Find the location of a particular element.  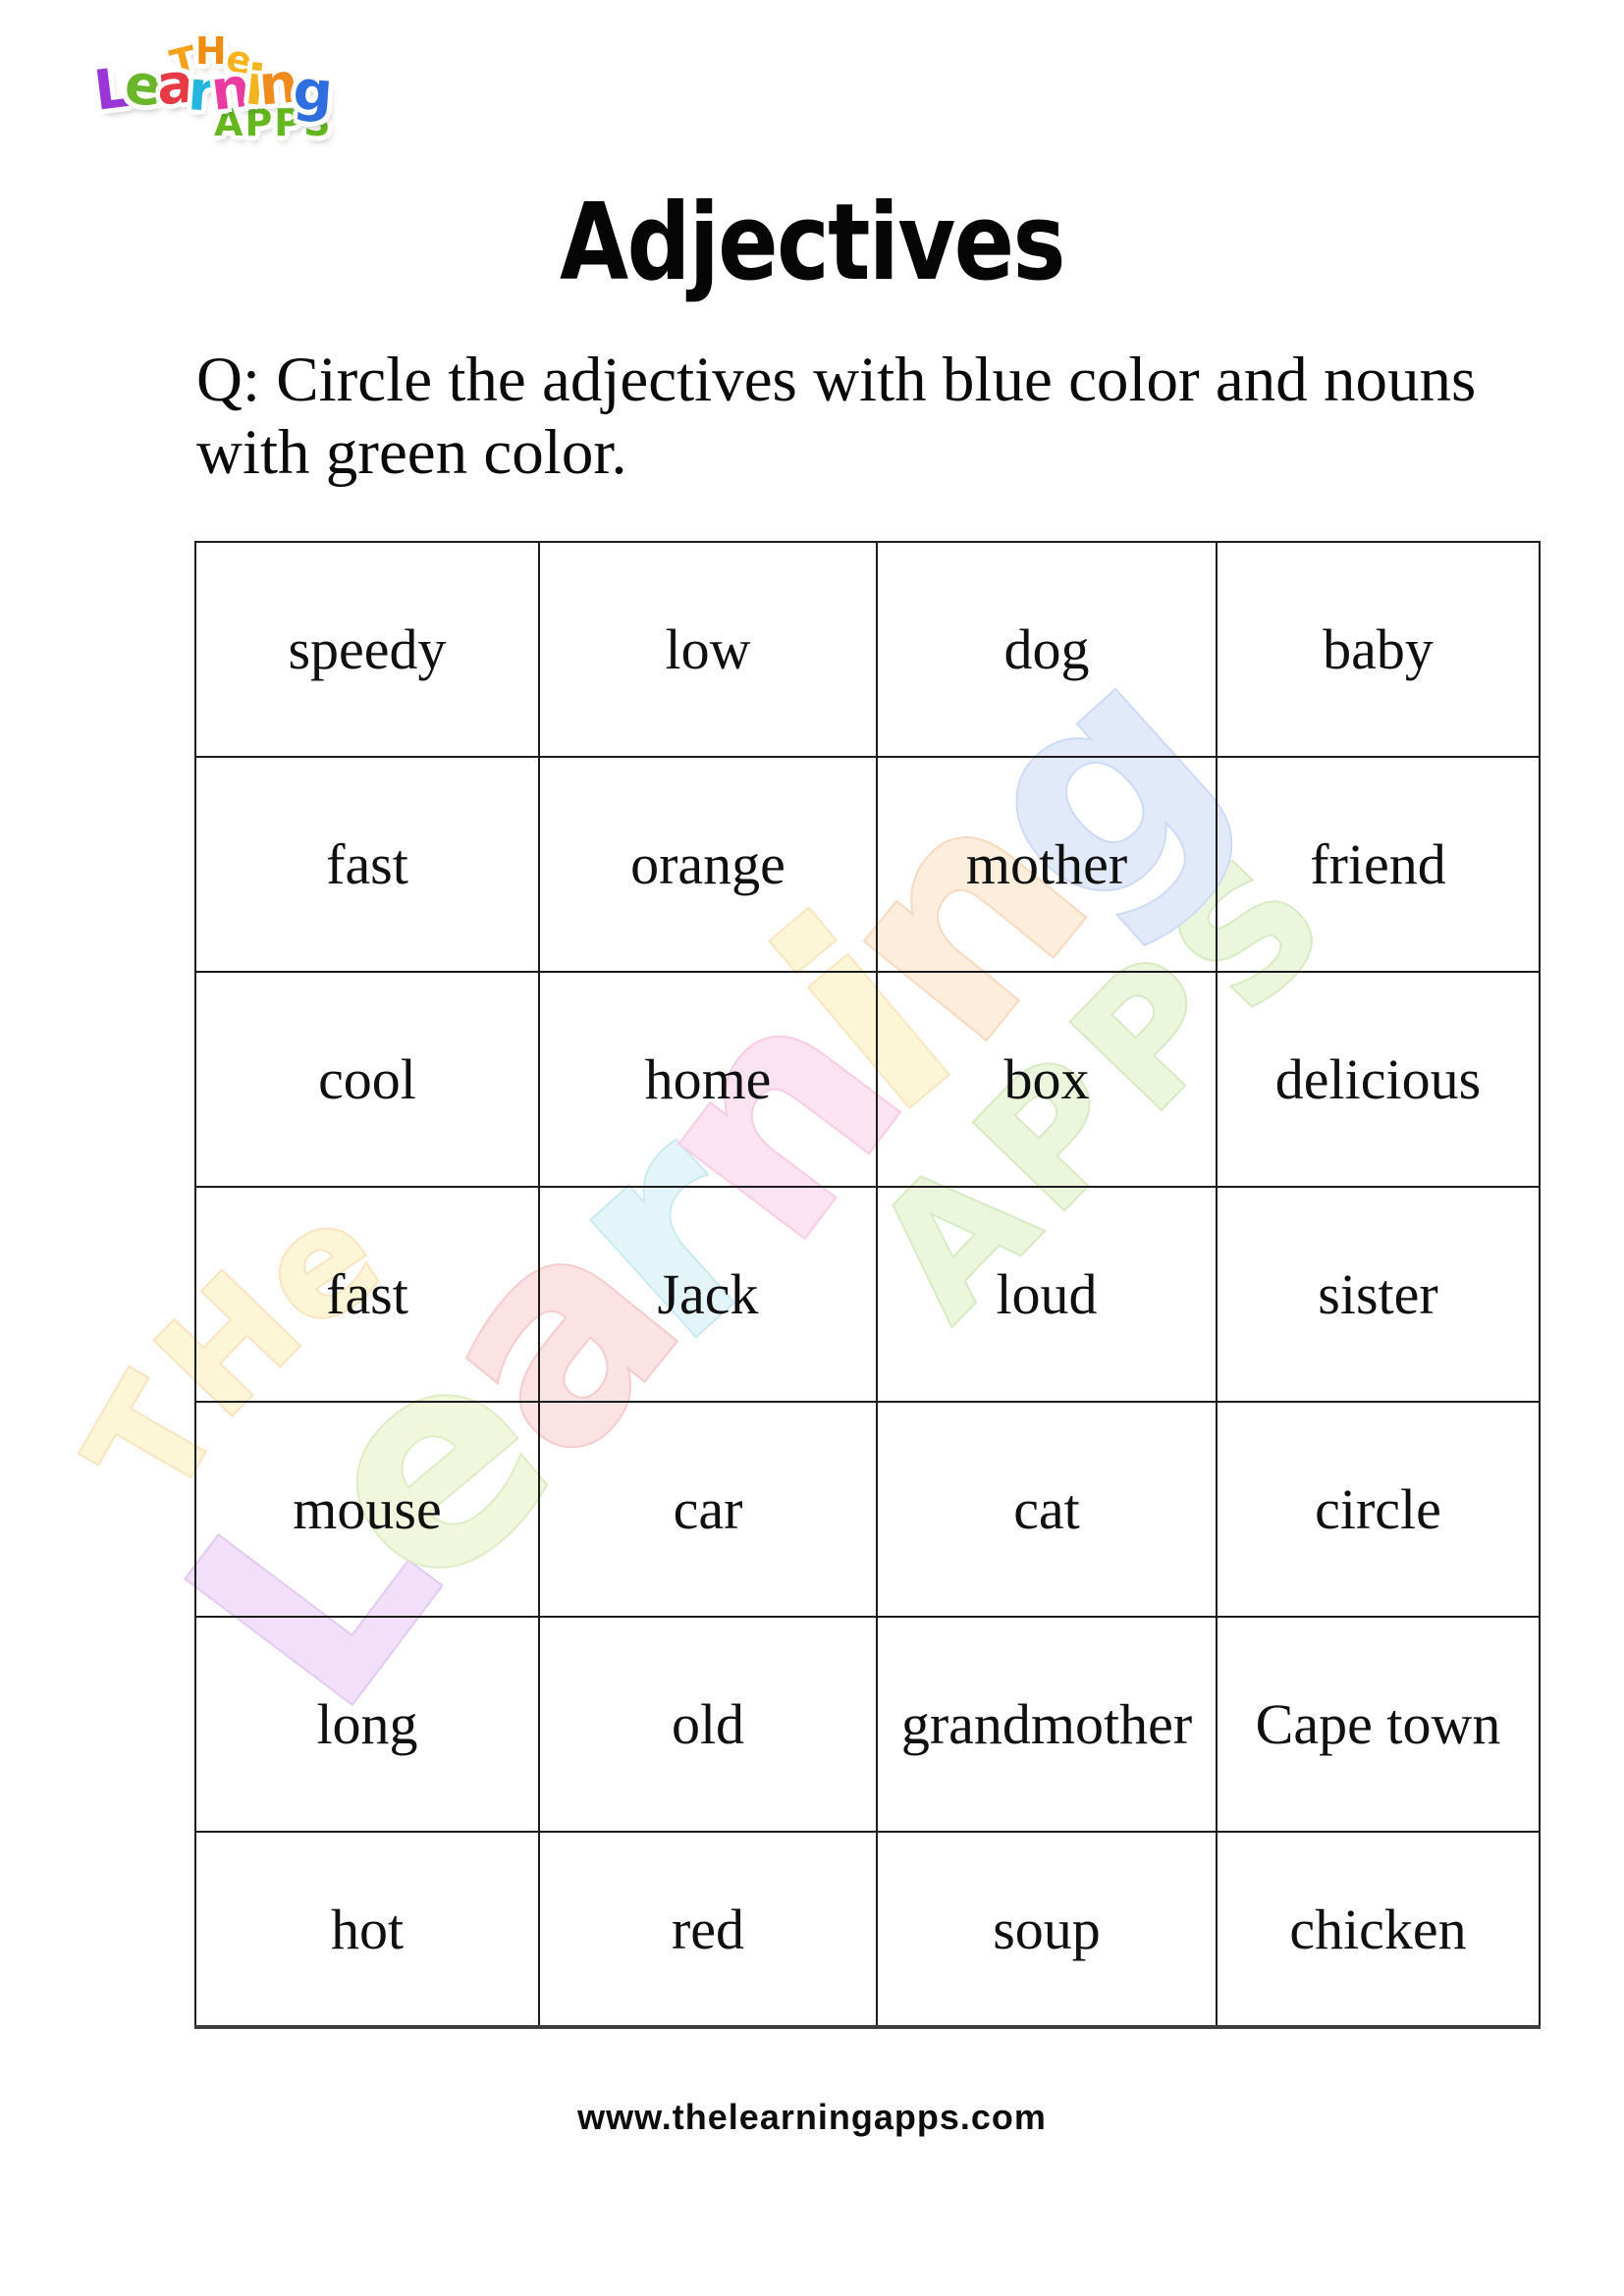

word-cell: home is located at coordinates (708, 1079).